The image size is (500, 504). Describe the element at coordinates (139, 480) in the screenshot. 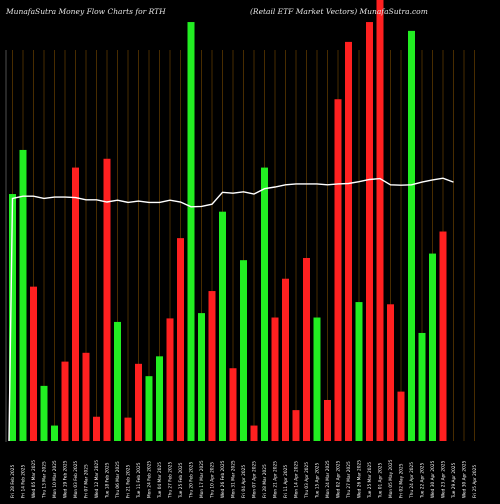

I see `x-tick-label: Tue 11 Feb 2025` at that location.